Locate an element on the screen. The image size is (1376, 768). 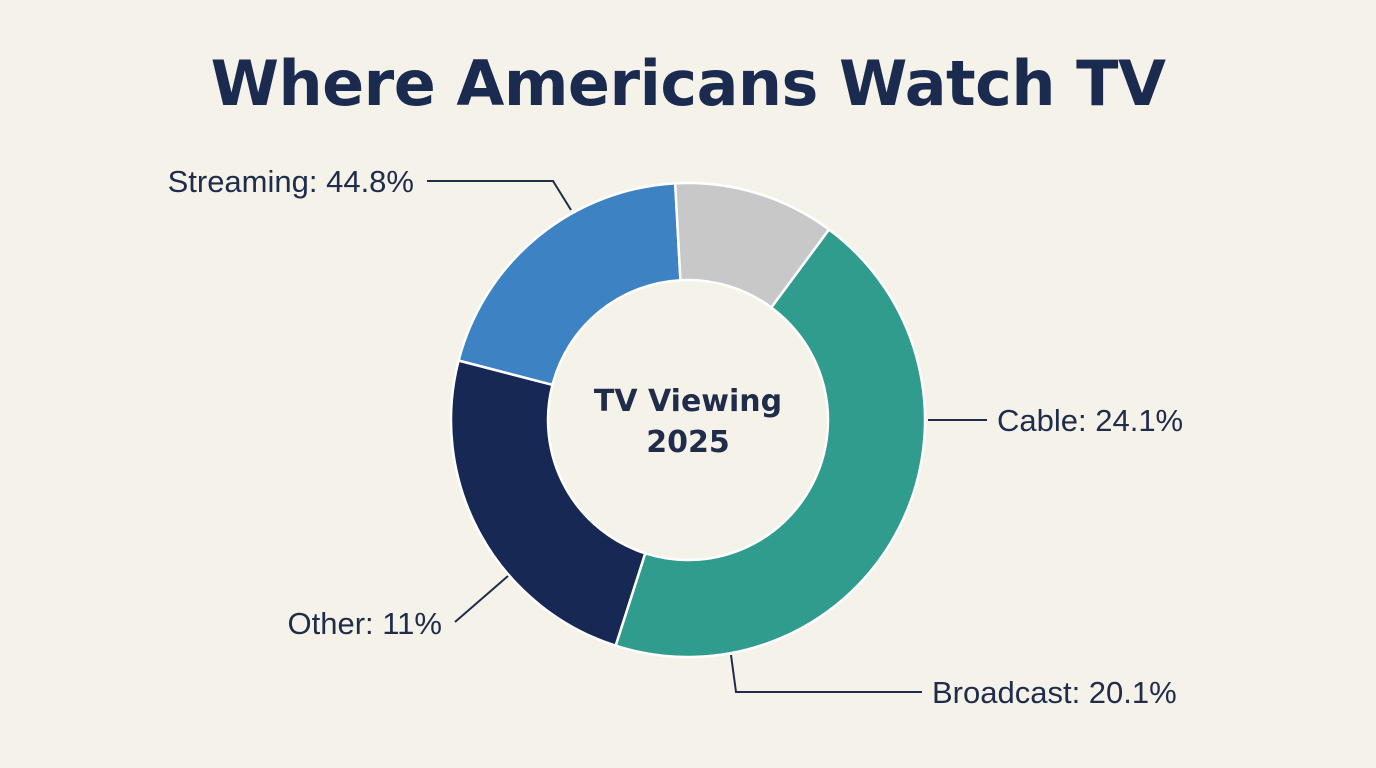
leader-line-other is located at coordinates (481, 599).